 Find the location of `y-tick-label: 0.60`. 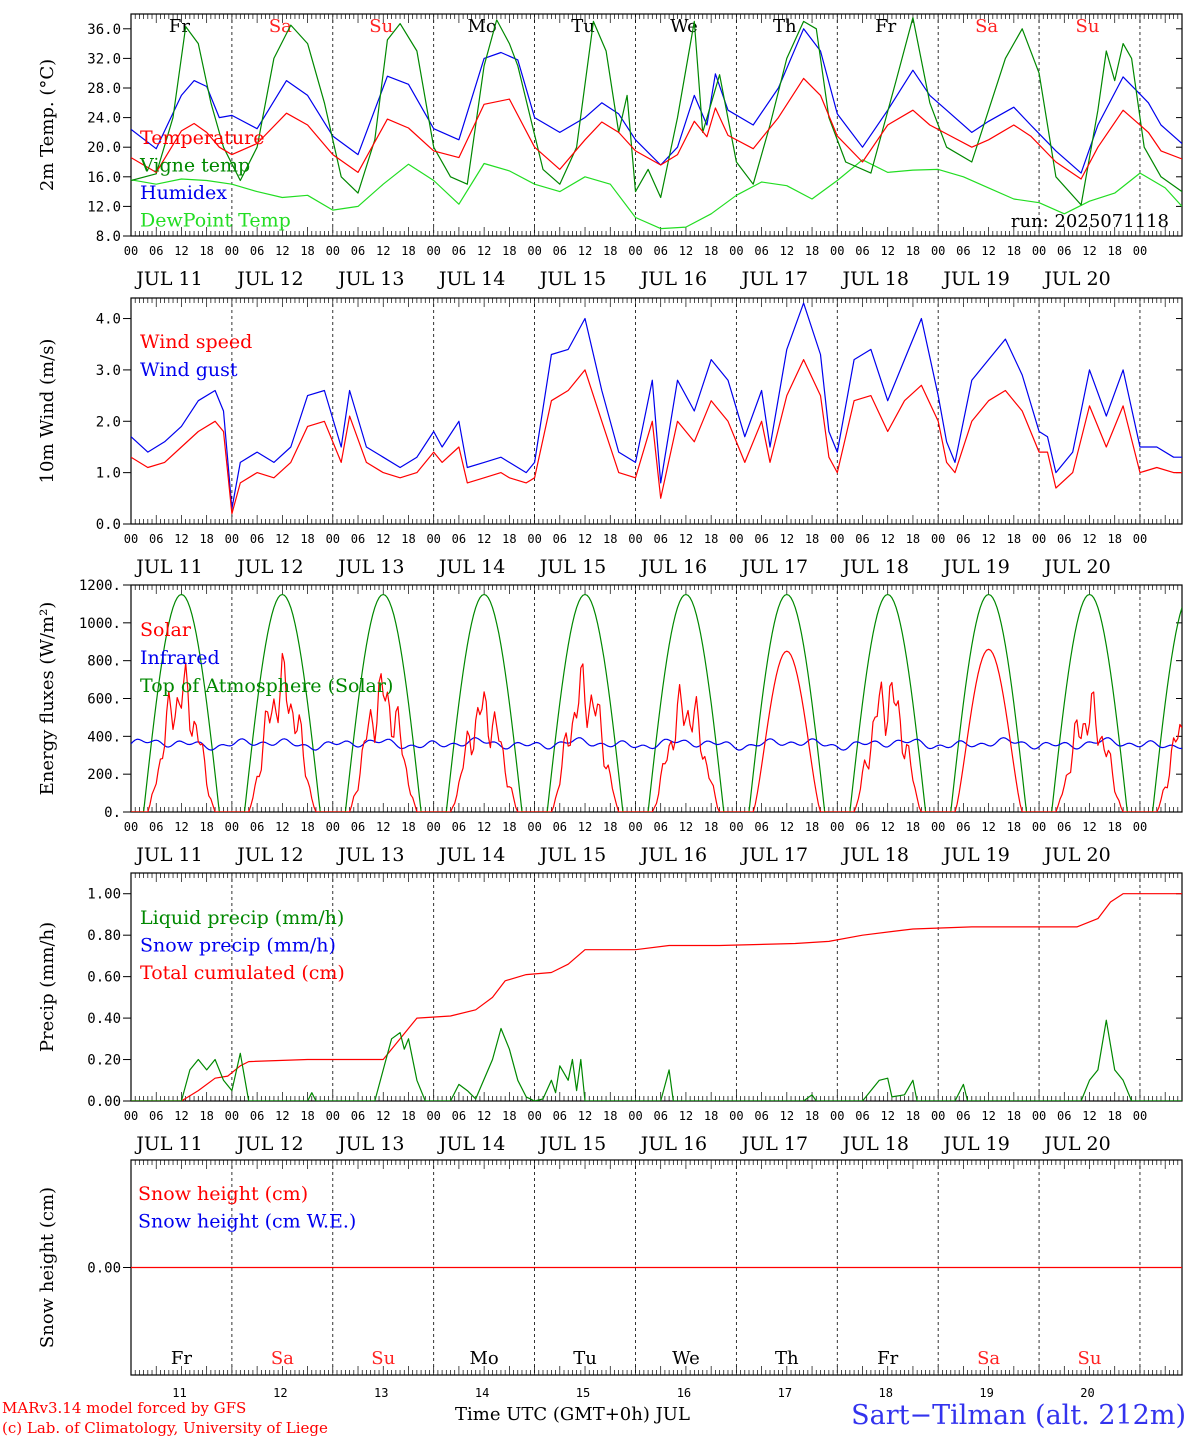

y-tick-label: 0.60 is located at coordinates (104, 978).